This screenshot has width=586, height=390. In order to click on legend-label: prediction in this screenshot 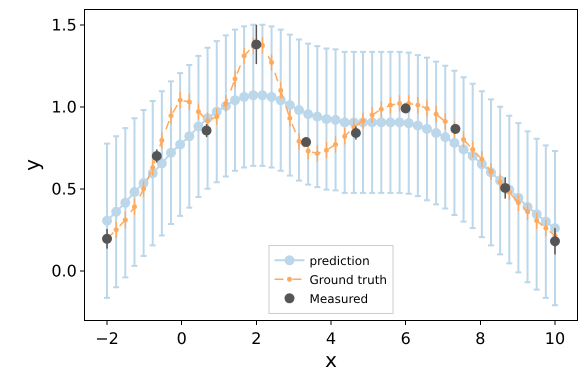, I will do `click(340, 261)`.